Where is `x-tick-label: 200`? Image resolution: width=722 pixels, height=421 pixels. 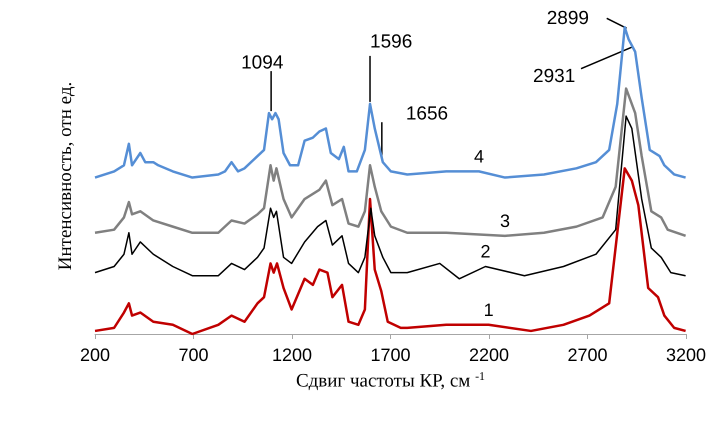 x-tick-label: 200 is located at coordinates (95, 355).